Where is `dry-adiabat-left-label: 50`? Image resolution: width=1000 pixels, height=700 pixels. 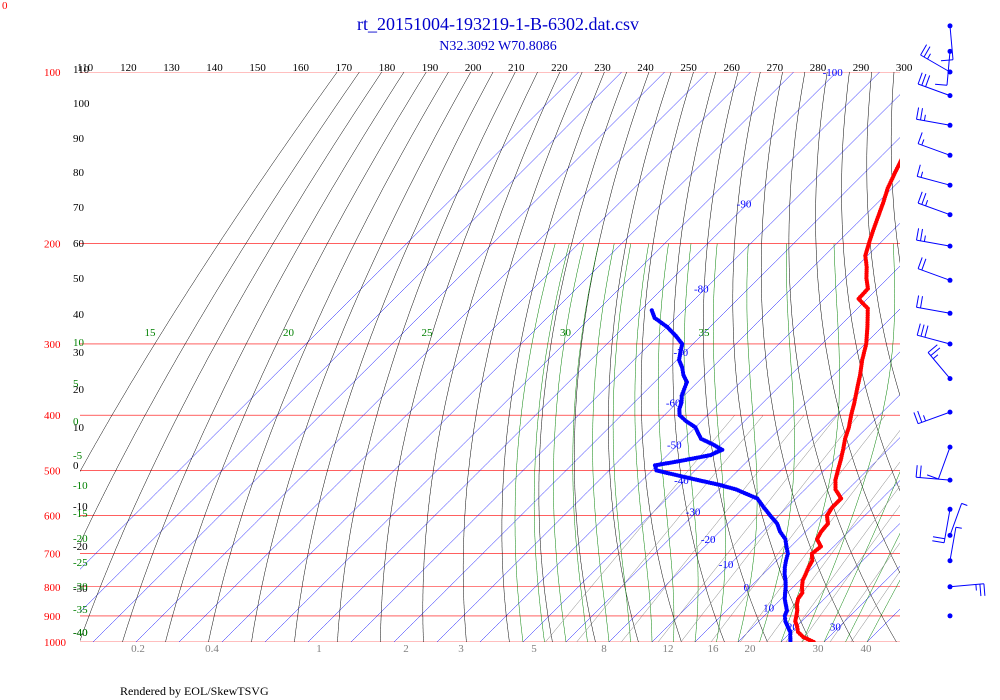 dry-adiabat-left-label: 50 is located at coordinates (79, 279).